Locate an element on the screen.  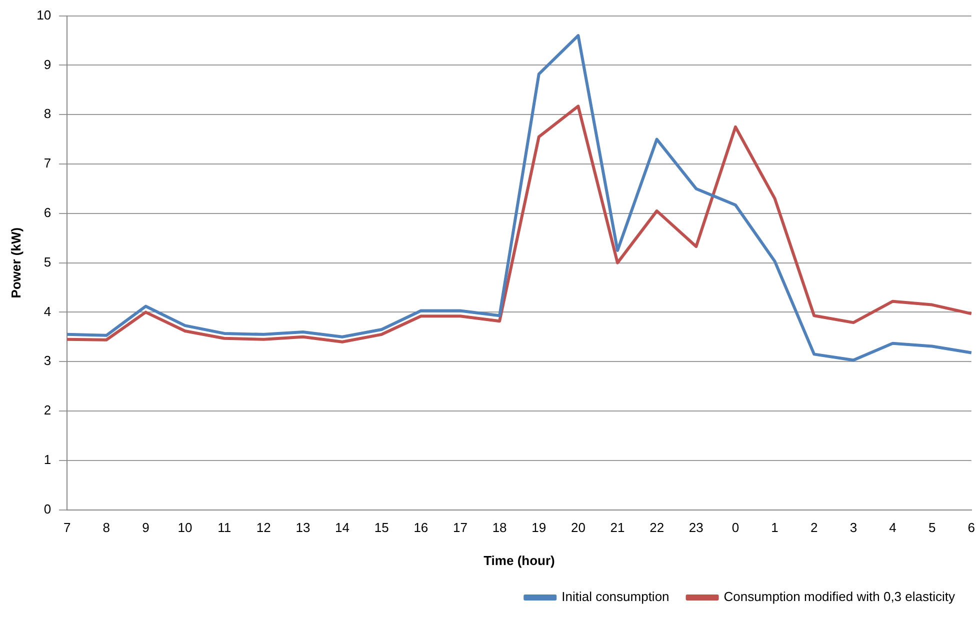
x-tick-label: 16 is located at coordinates (421, 528).